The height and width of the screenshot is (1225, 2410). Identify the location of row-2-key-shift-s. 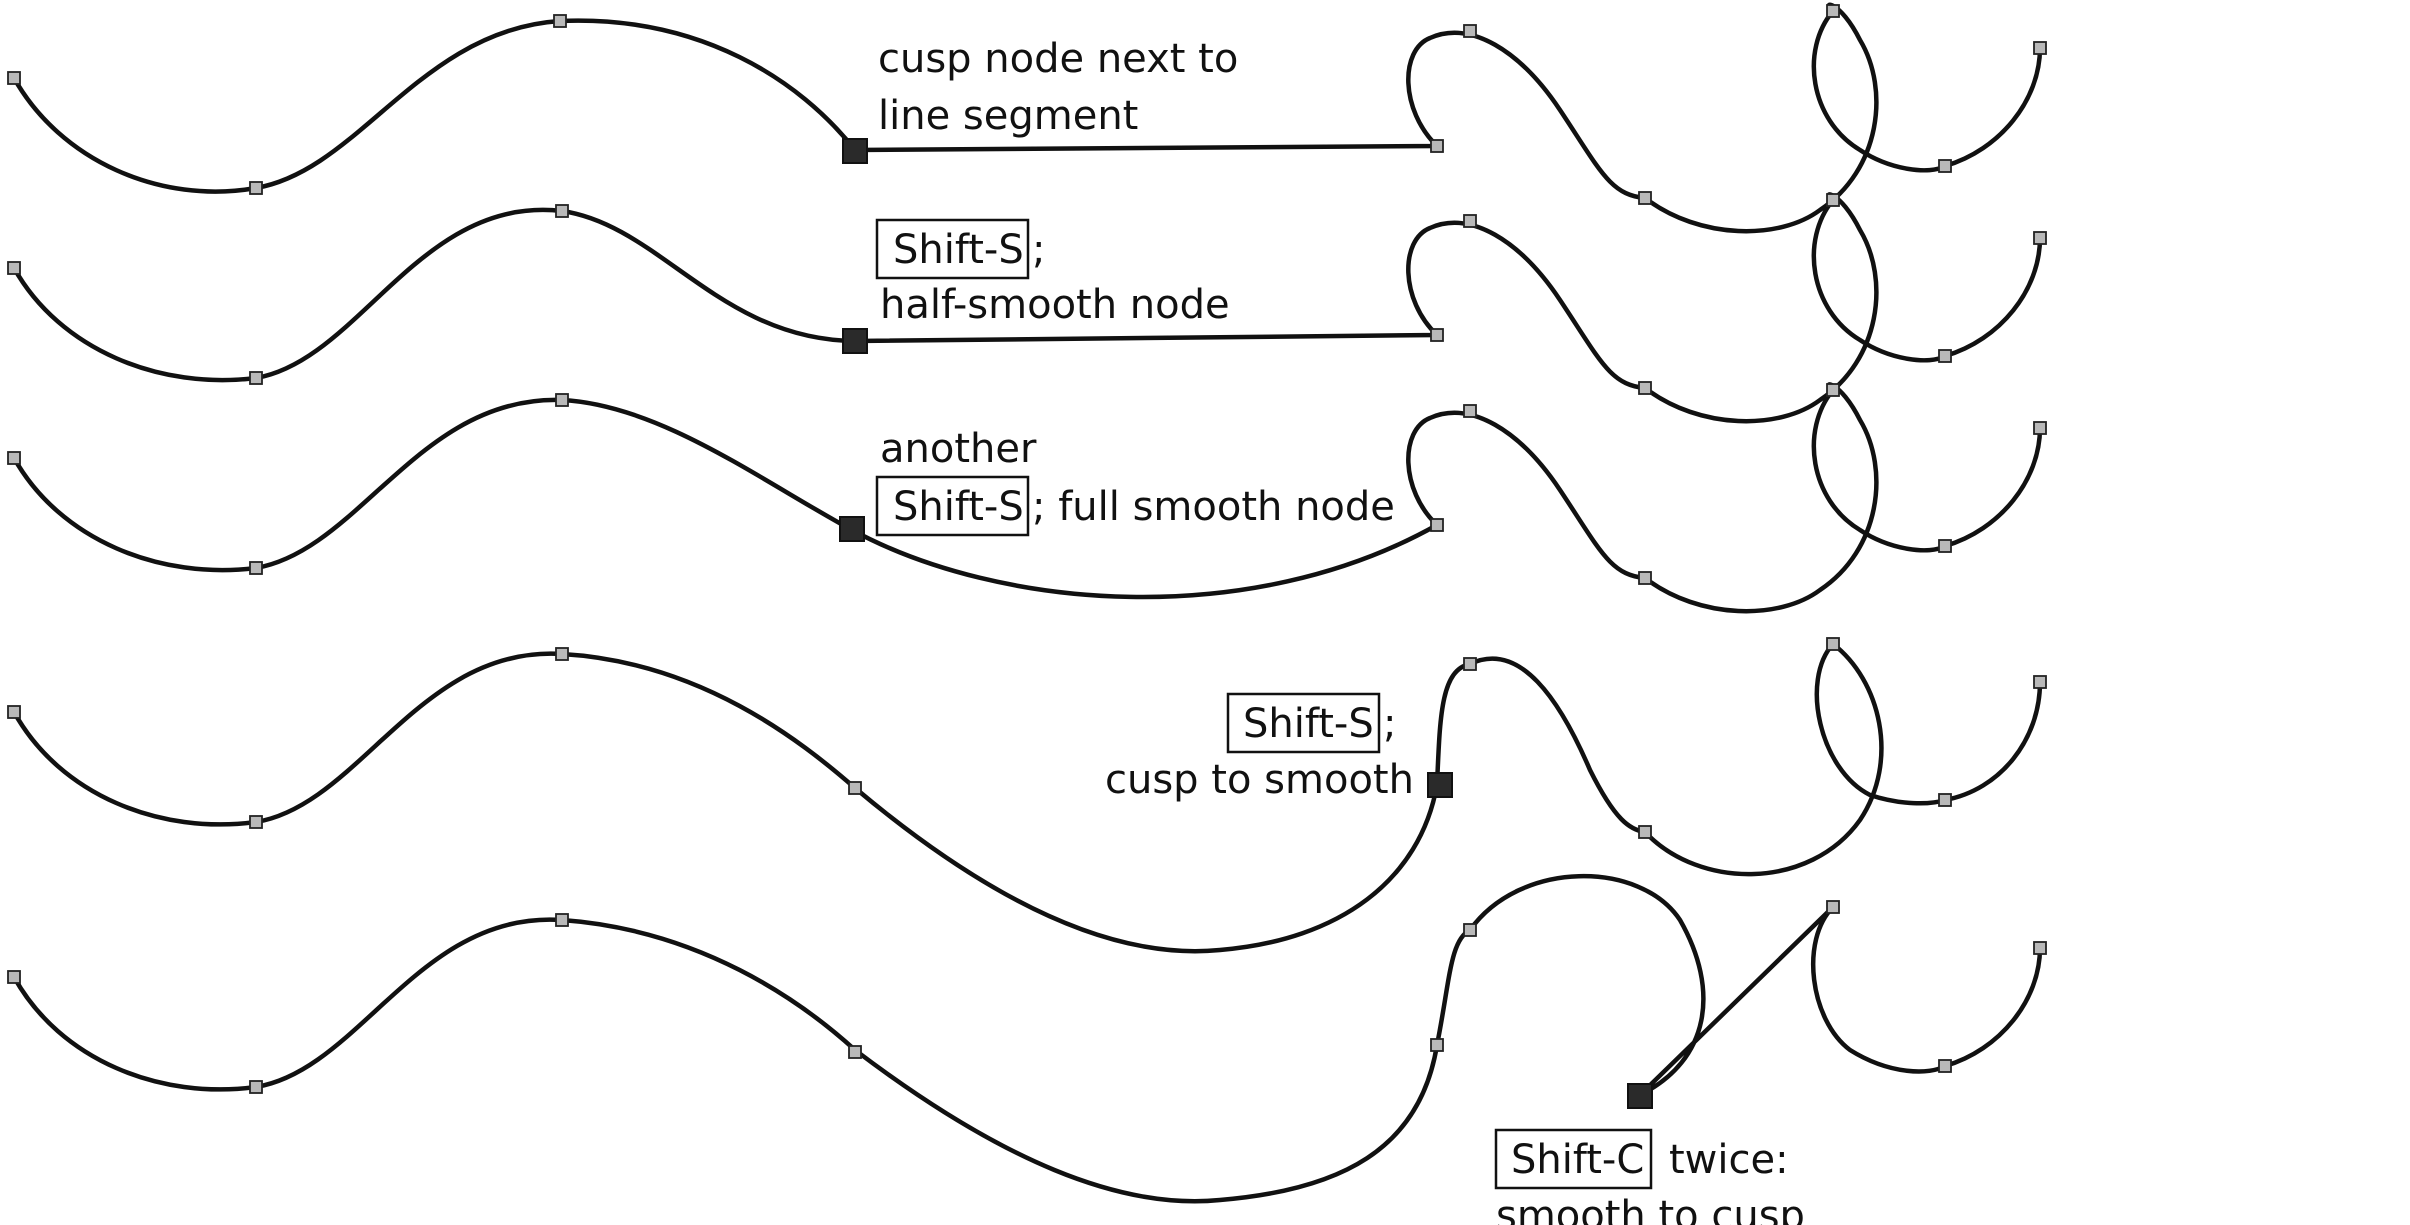
(952, 249).